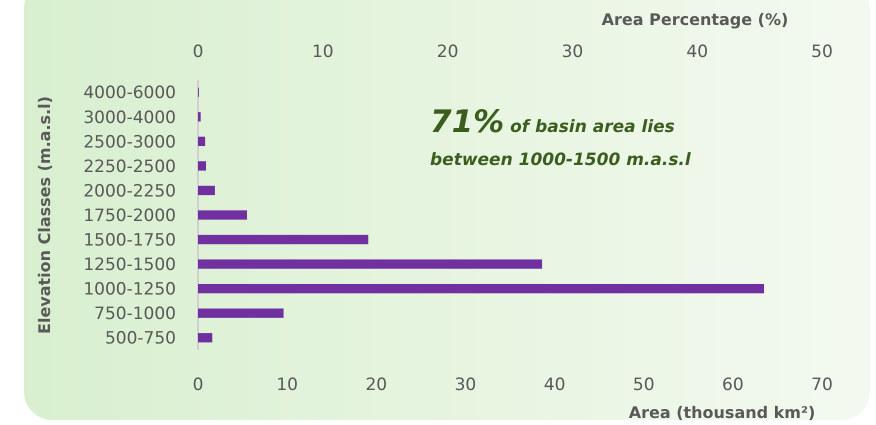 The height and width of the screenshot is (425, 876). Describe the element at coordinates (129, 290) in the screenshot. I see `y-tick-label: 1000-1250` at that location.